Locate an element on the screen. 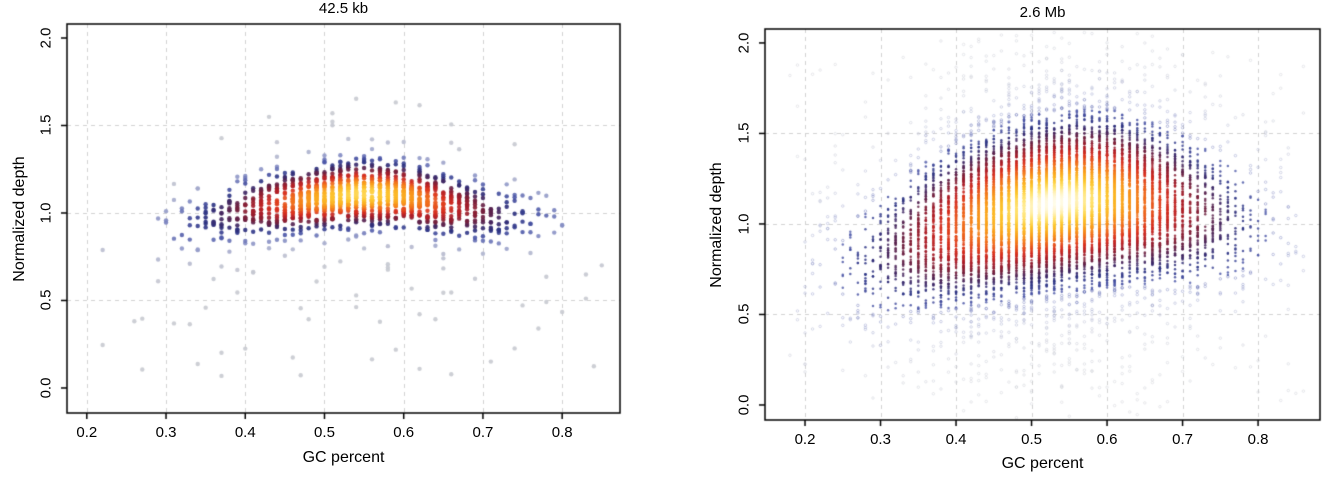 The height and width of the screenshot is (478, 1335). y-axis-label-left: Normalized depth is located at coordinates (19, 218).